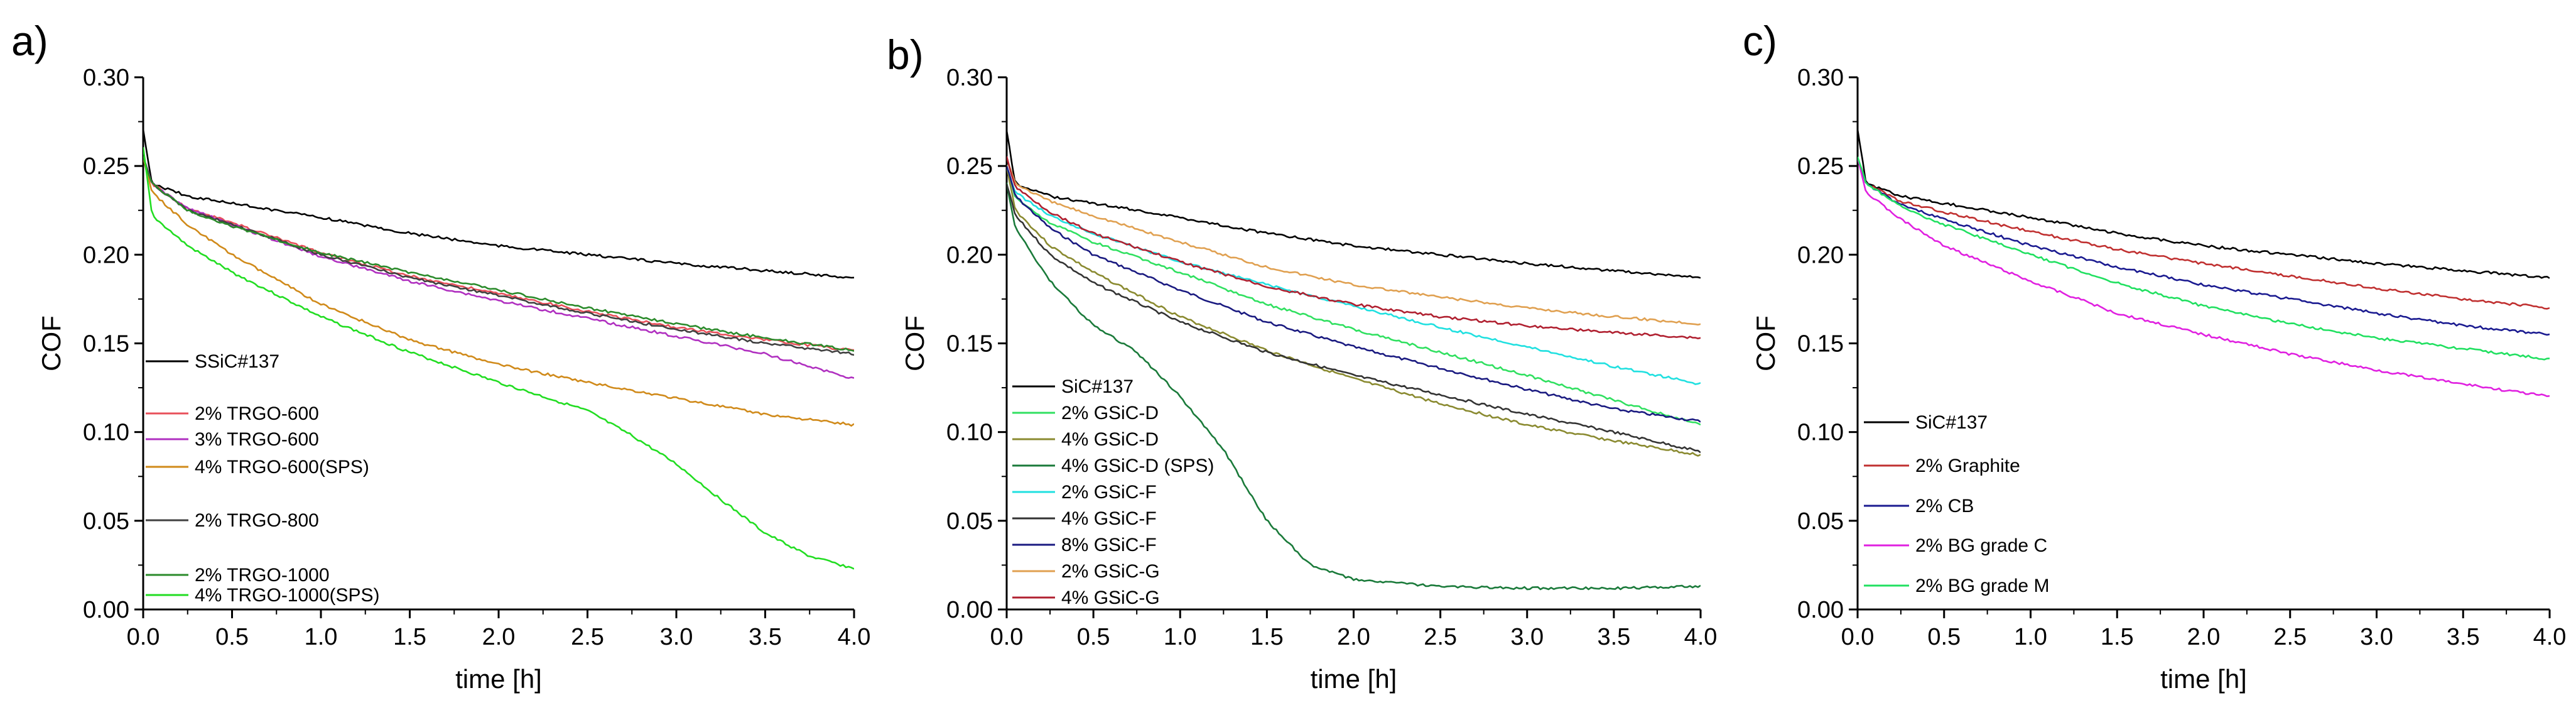 This screenshot has width=2576, height=710. Describe the element at coordinates (237, 362) in the screenshot. I see `legend-entry: SSiC#137` at that location.